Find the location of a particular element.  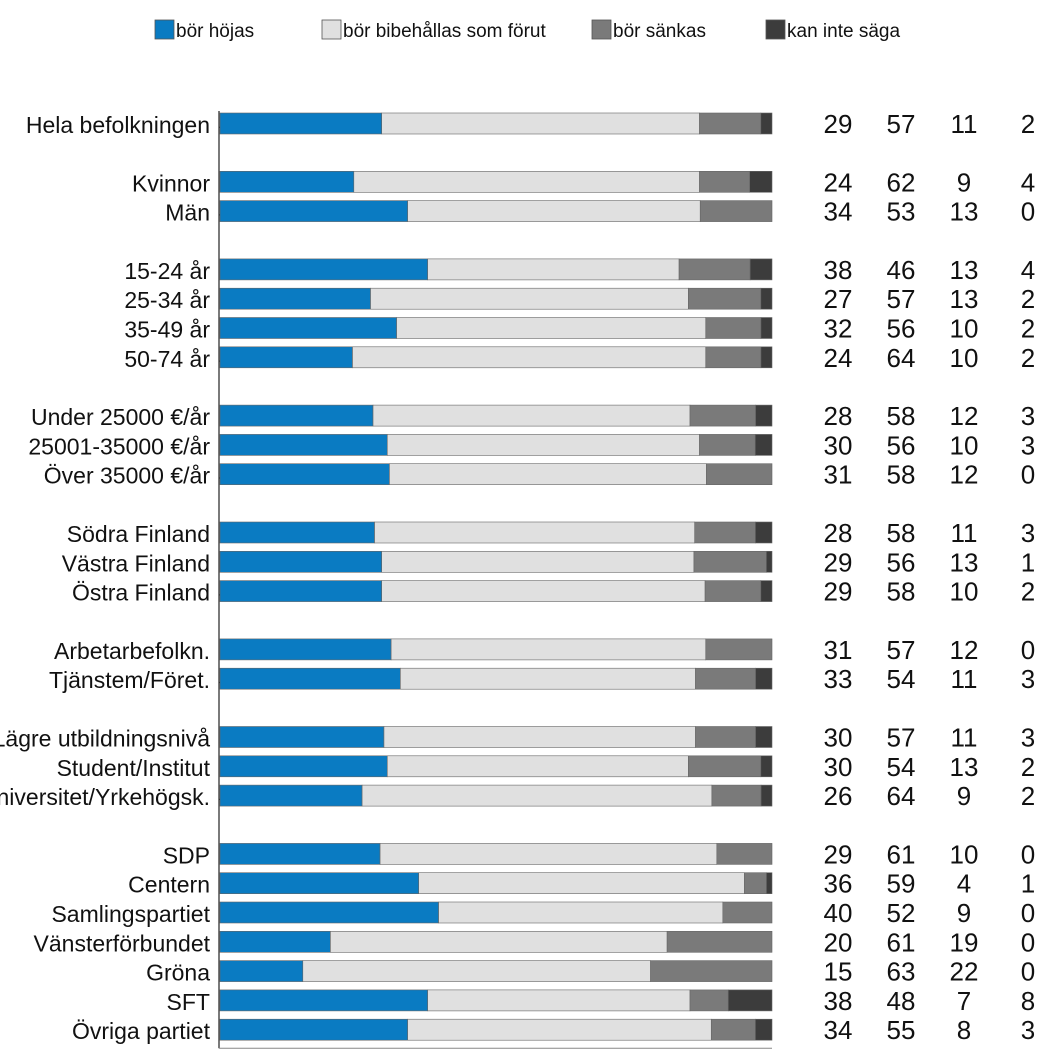

bar-row: Södra Finland 28 58 11 3 is located at coordinates (551, 533).